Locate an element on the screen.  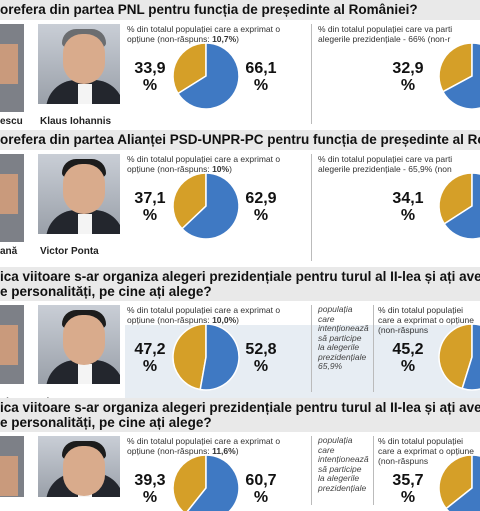
pct-blue-label: 60,7% is located at coordinates (261, 489).